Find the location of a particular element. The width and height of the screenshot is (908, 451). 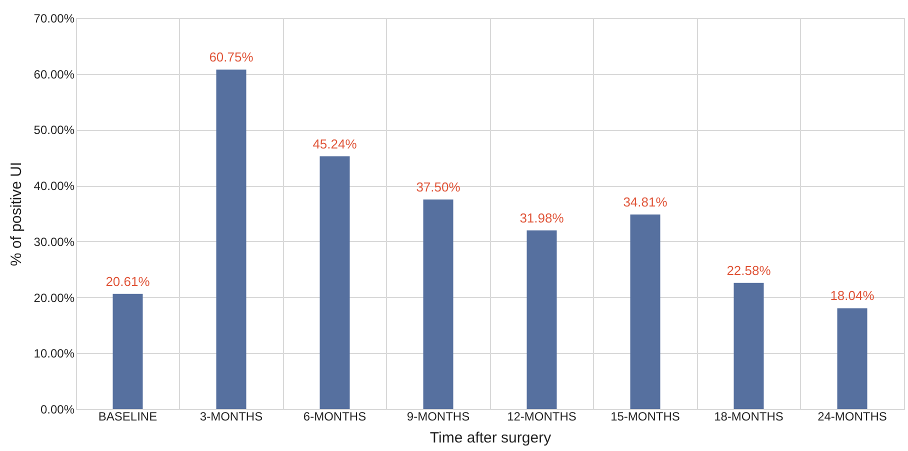

data-label: 22.58% is located at coordinates (749, 270).